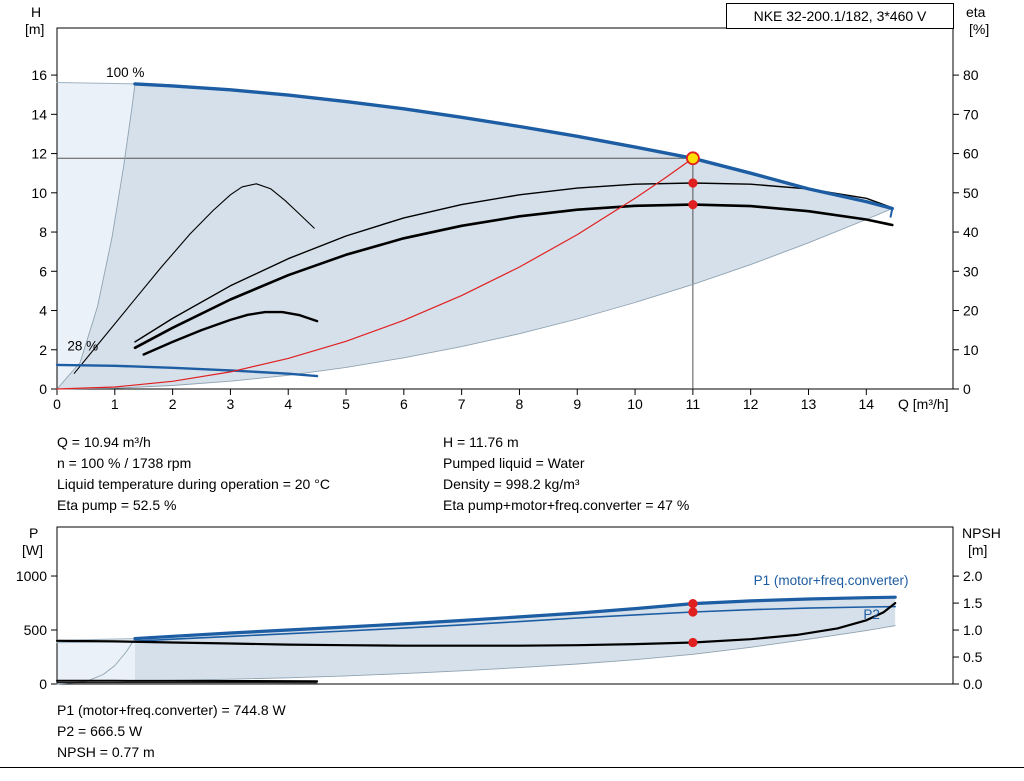 The width and height of the screenshot is (1024, 781). What do you see at coordinates (43, 271) in the screenshot?
I see `left-tick-label: 6` at bounding box center [43, 271].